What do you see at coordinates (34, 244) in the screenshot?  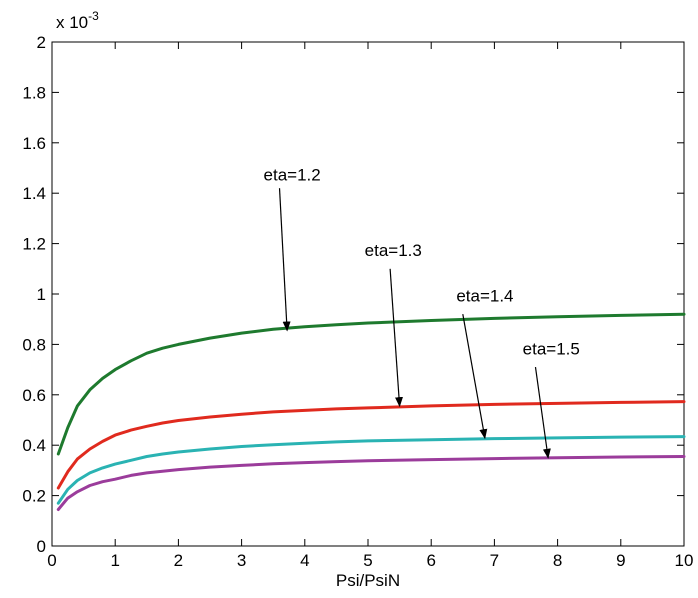 I see `y-tick-label: 1.2` at bounding box center [34, 244].